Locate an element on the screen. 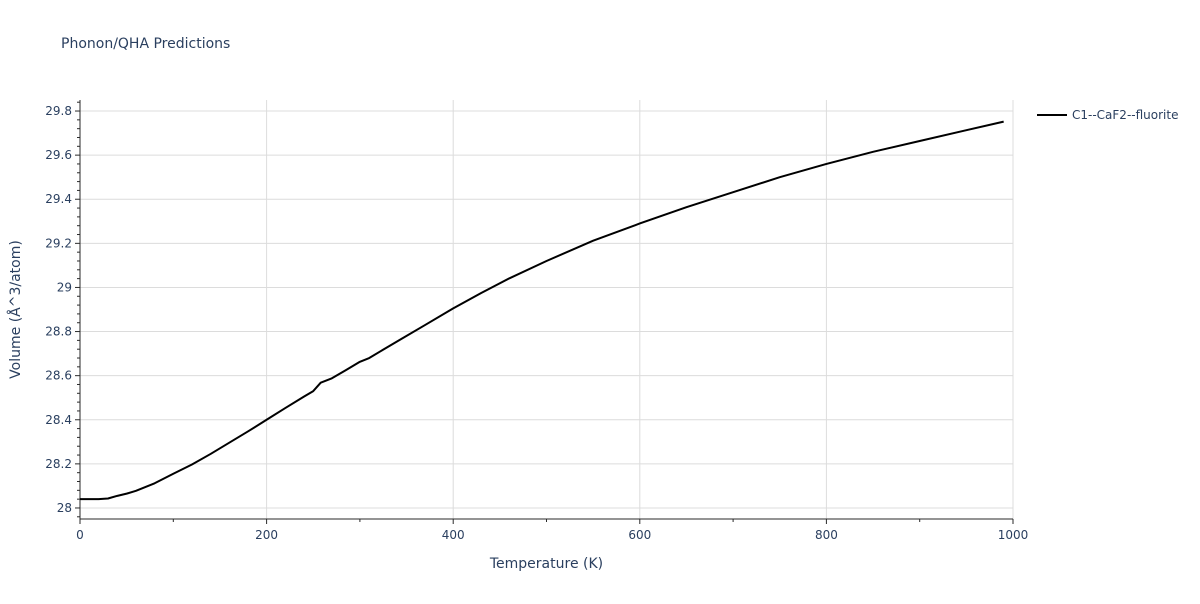 This screenshot has width=1200, height=604. y-tick-label: 29.2 is located at coordinates (58, 243).